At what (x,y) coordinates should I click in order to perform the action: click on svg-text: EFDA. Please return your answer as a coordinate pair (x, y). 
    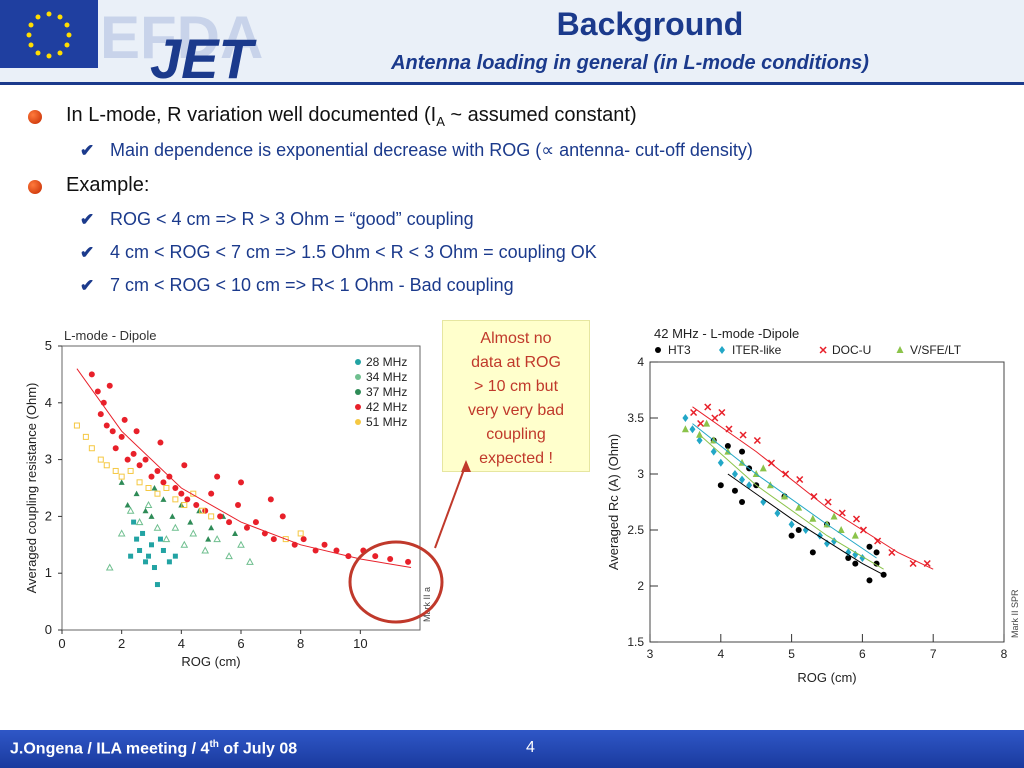
    Looking at the image, I should click on (181, 37).